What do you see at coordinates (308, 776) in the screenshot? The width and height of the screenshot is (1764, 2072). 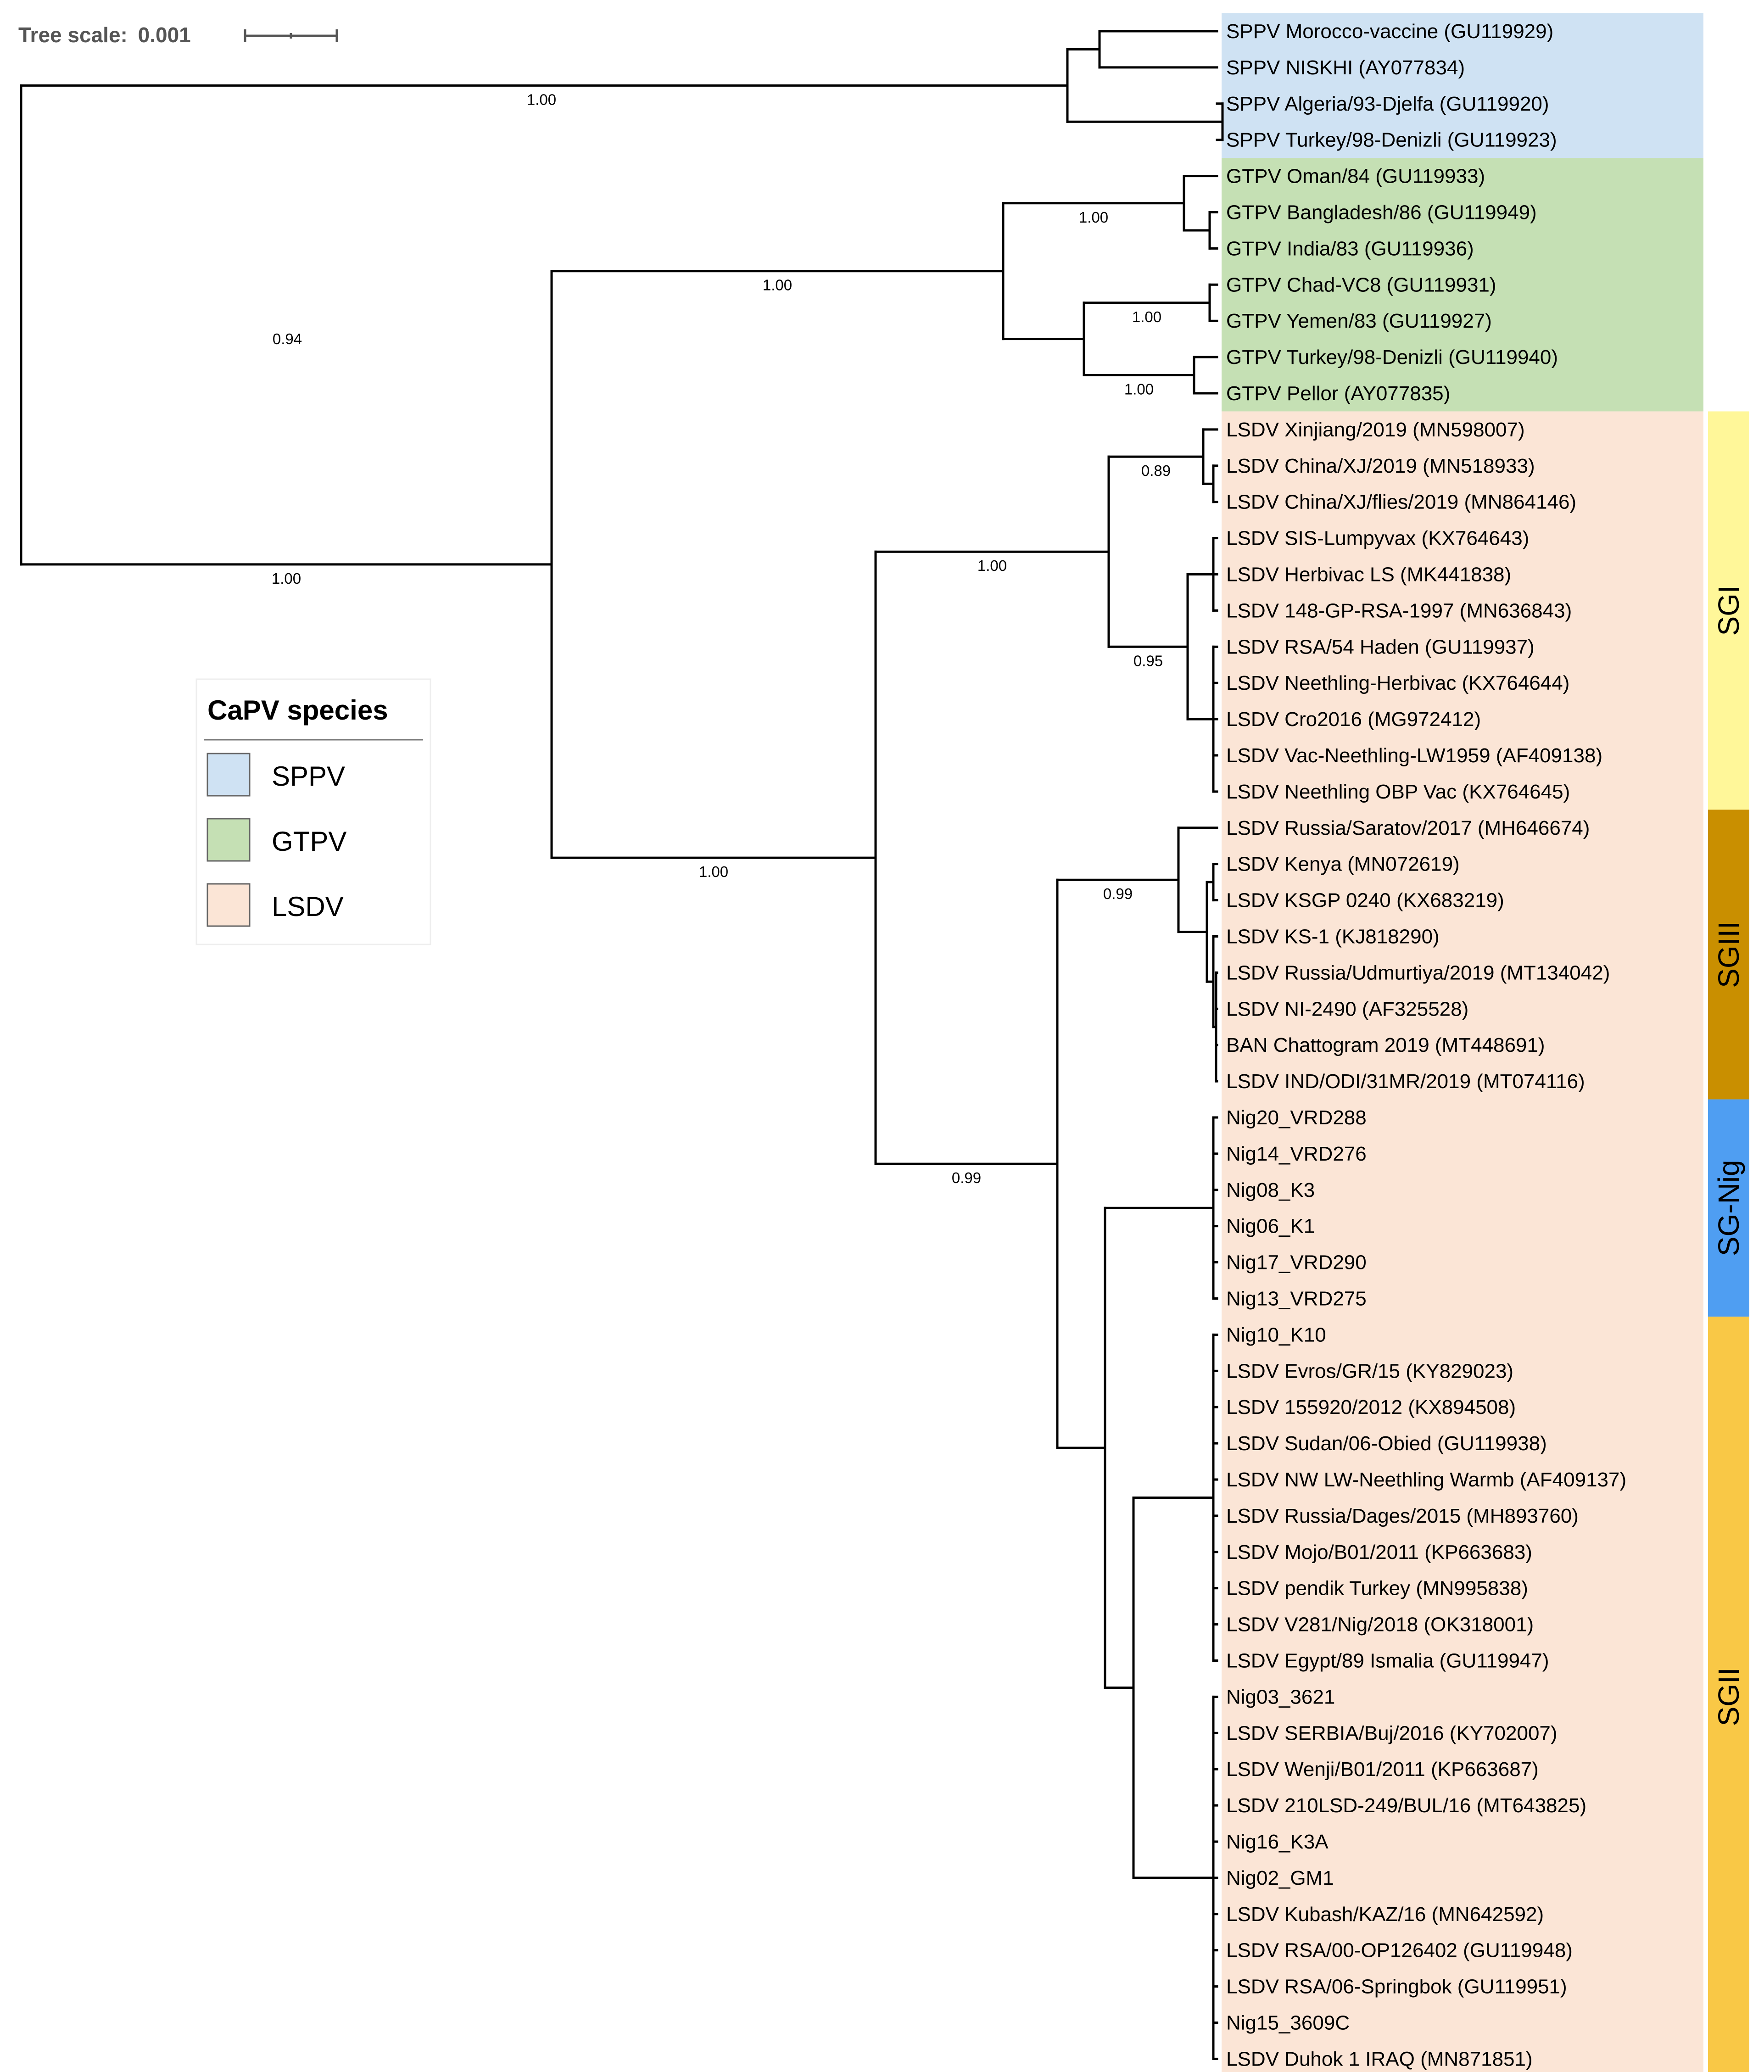 I see `legend-label-sppv: SPPV` at bounding box center [308, 776].